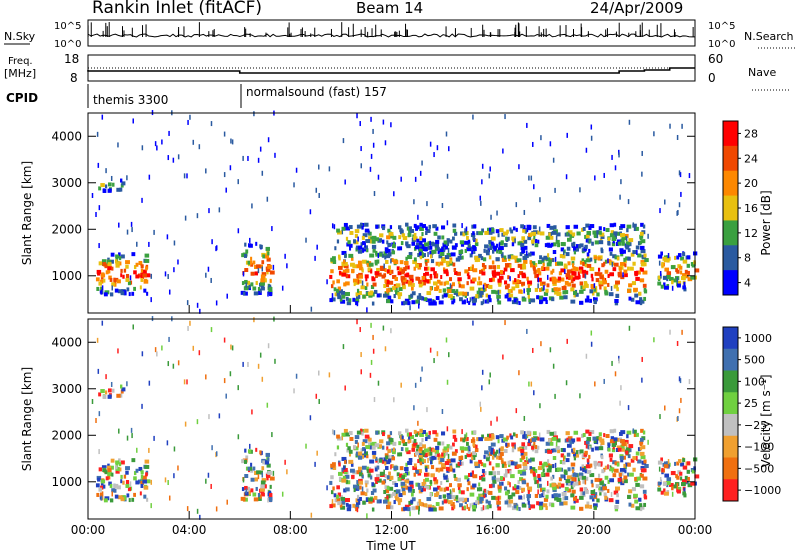 This screenshot has height=554, width=800. I want to click on colorbar-swatch, so click(730, 468).